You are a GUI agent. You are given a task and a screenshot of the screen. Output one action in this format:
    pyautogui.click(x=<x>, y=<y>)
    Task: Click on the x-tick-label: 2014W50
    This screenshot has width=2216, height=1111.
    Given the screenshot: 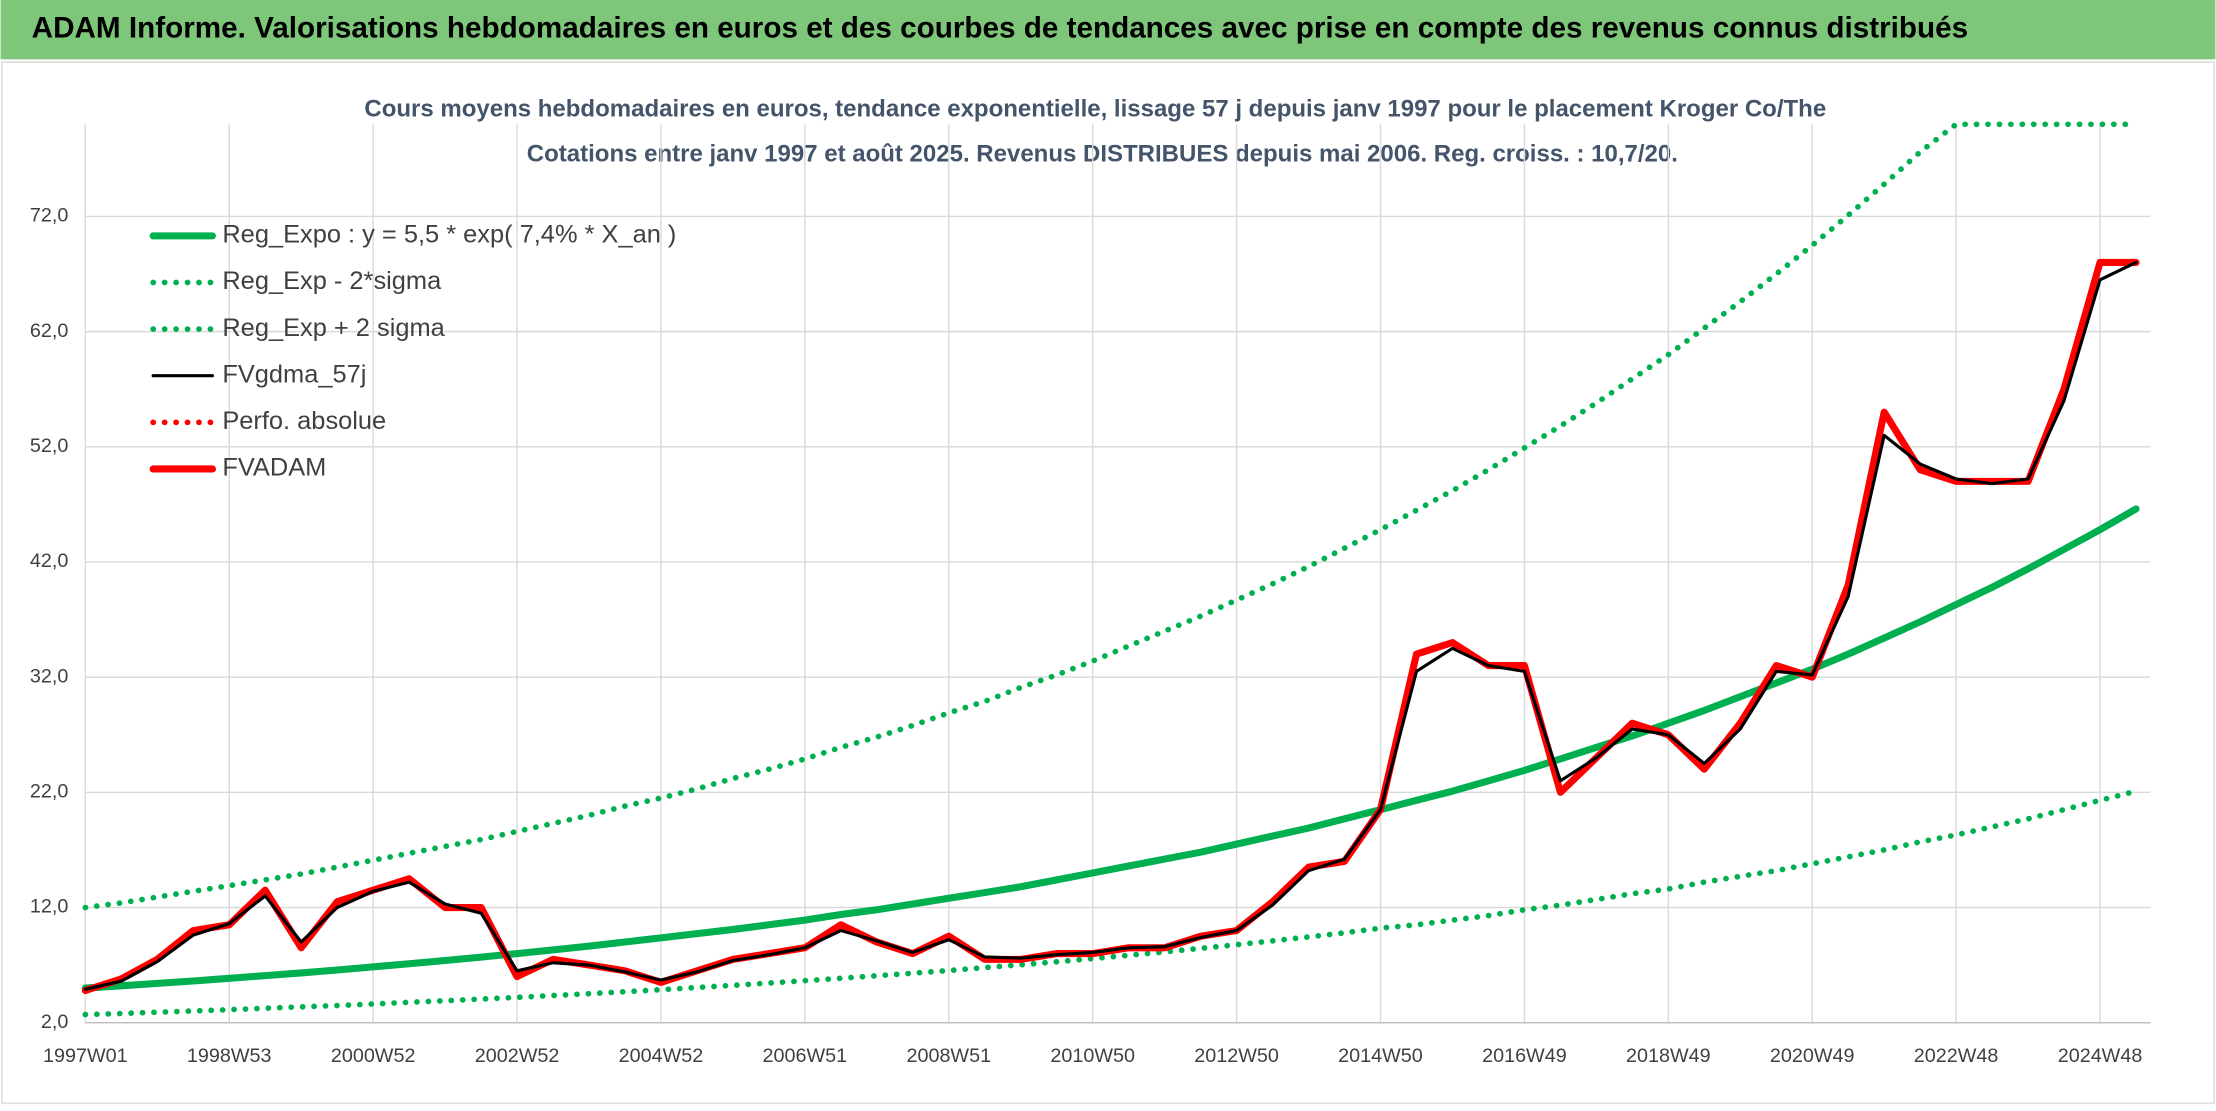 What is the action you would take?
    pyautogui.click(x=1380, y=1056)
    